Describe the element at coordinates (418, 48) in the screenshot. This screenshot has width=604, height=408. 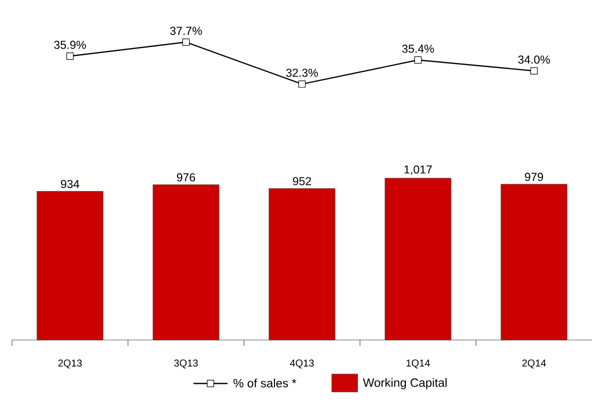
I see `data-label: 35.4%` at that location.